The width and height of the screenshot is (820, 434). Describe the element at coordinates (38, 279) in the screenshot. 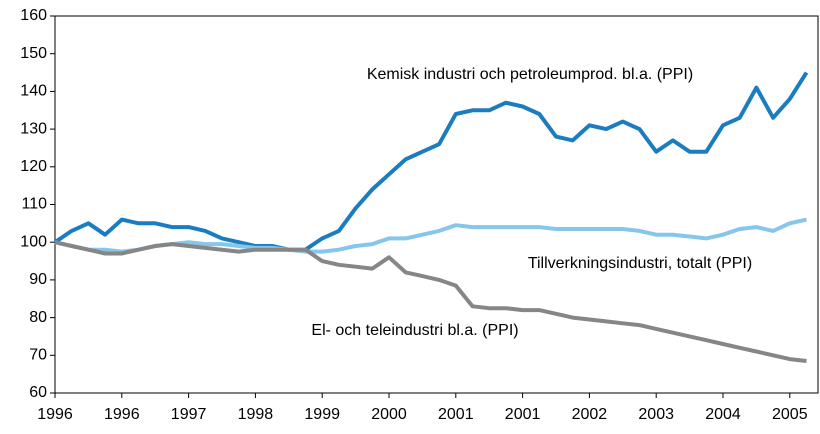

I see `y-tick-label: 90` at that location.